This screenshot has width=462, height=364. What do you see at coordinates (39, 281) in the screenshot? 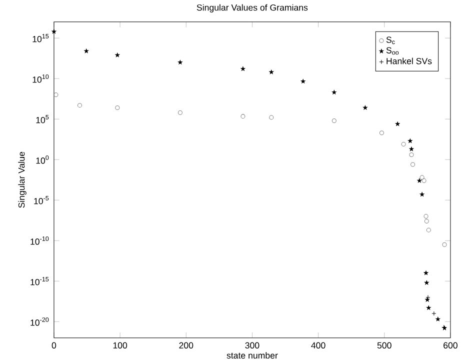
I see `y-tick-label: 10$^{-15}$` at bounding box center [39, 281].